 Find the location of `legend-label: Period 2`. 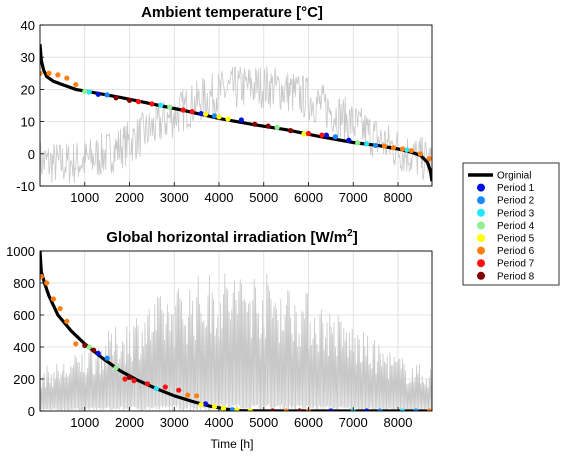

legend-label: Period 2 is located at coordinates (516, 201).